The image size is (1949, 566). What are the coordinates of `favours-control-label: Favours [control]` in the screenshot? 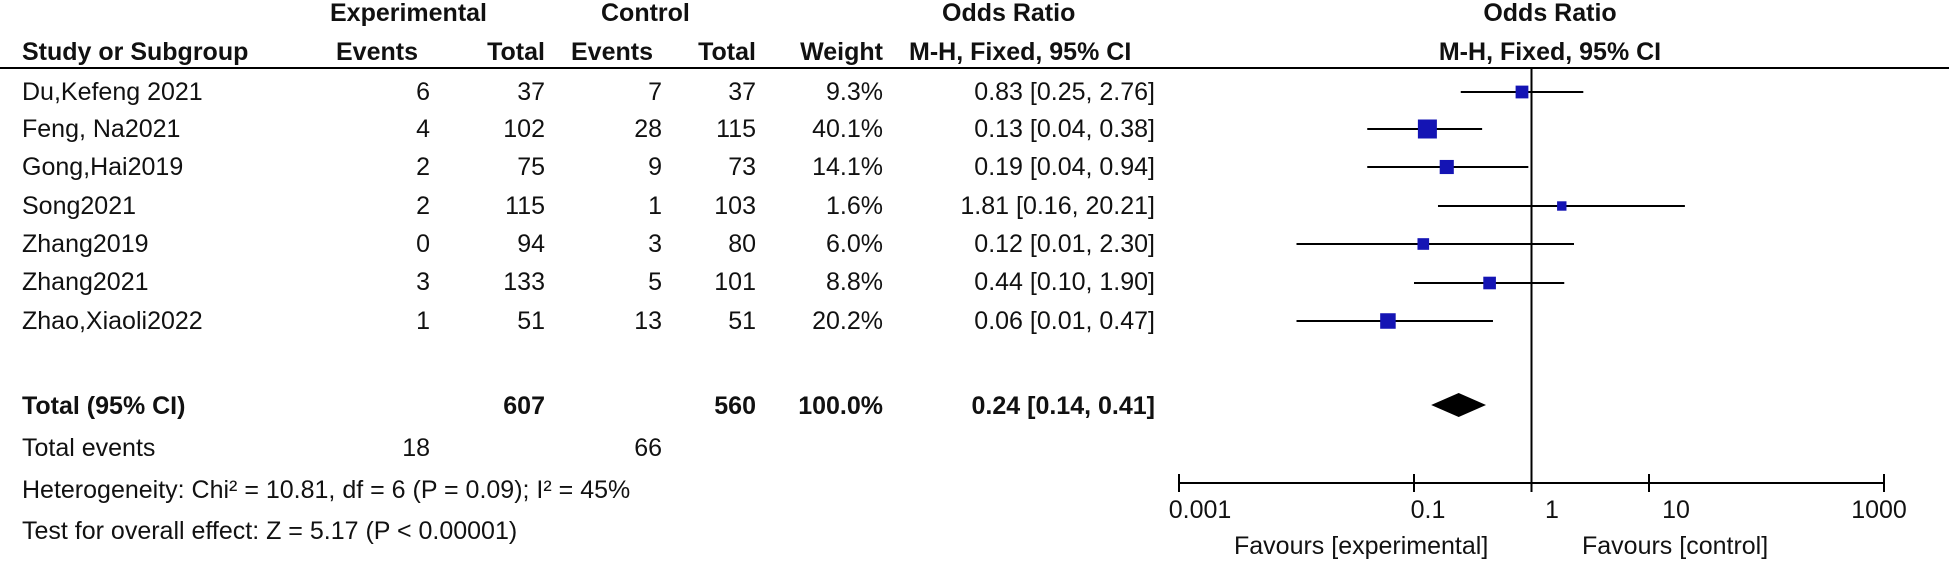 It's located at (1675, 546).